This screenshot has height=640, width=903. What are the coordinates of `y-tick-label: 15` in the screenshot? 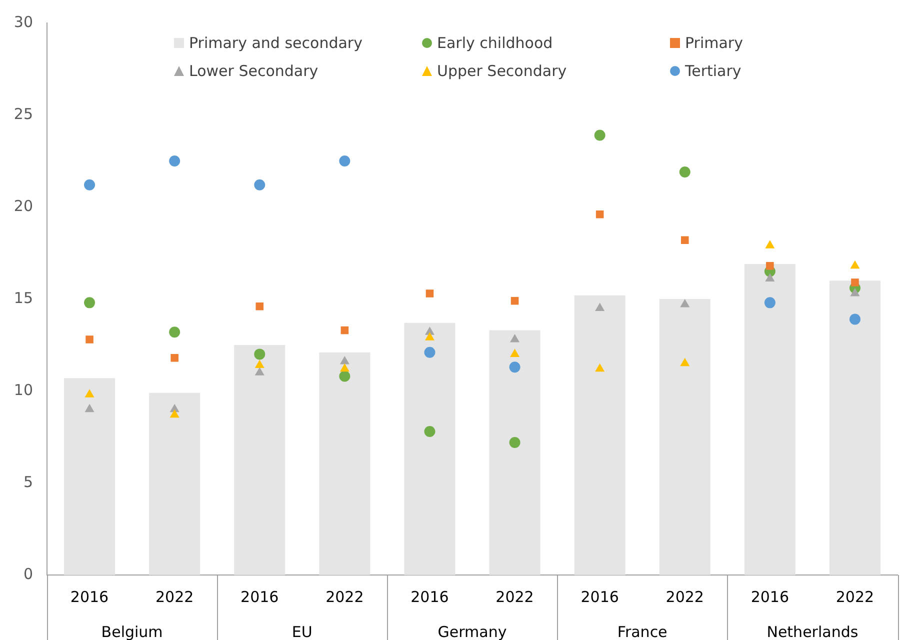 It's located at (23, 297).